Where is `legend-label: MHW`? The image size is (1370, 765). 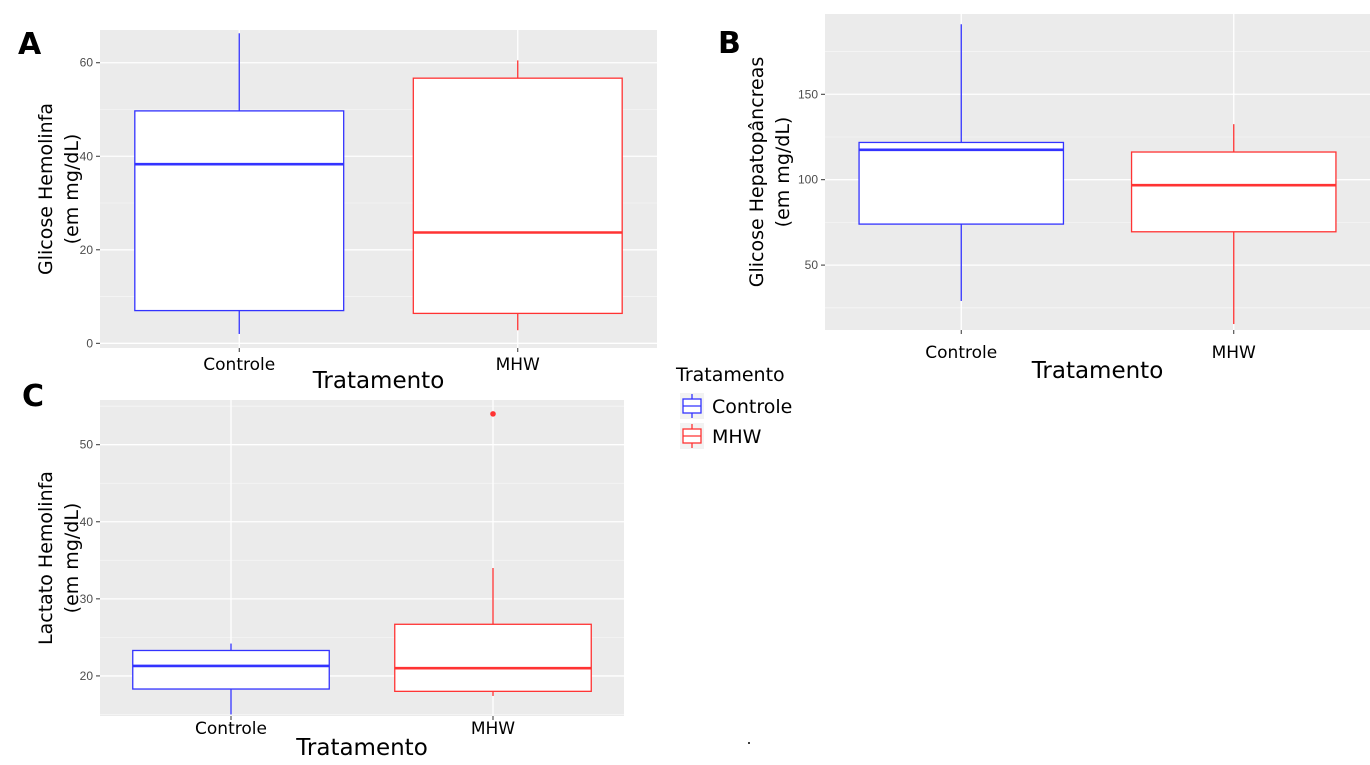
legend-label: MHW is located at coordinates (737, 437).